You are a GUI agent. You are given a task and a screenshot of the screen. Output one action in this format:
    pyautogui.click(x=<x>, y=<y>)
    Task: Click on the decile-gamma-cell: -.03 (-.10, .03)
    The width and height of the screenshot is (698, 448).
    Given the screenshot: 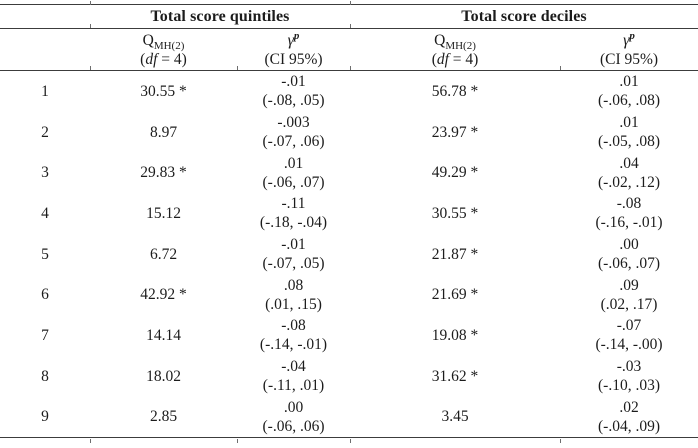 What is the action you would take?
    pyautogui.click(x=629, y=376)
    